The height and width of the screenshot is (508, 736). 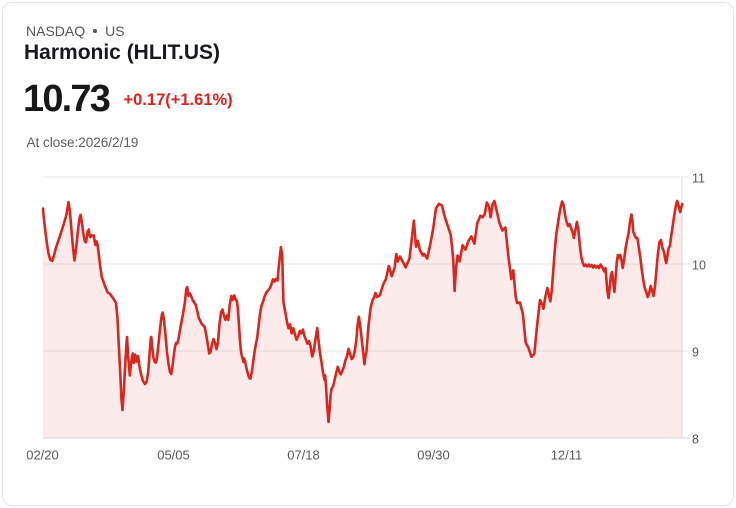 I want to click on svg-text: 07/18, so click(x=303, y=455).